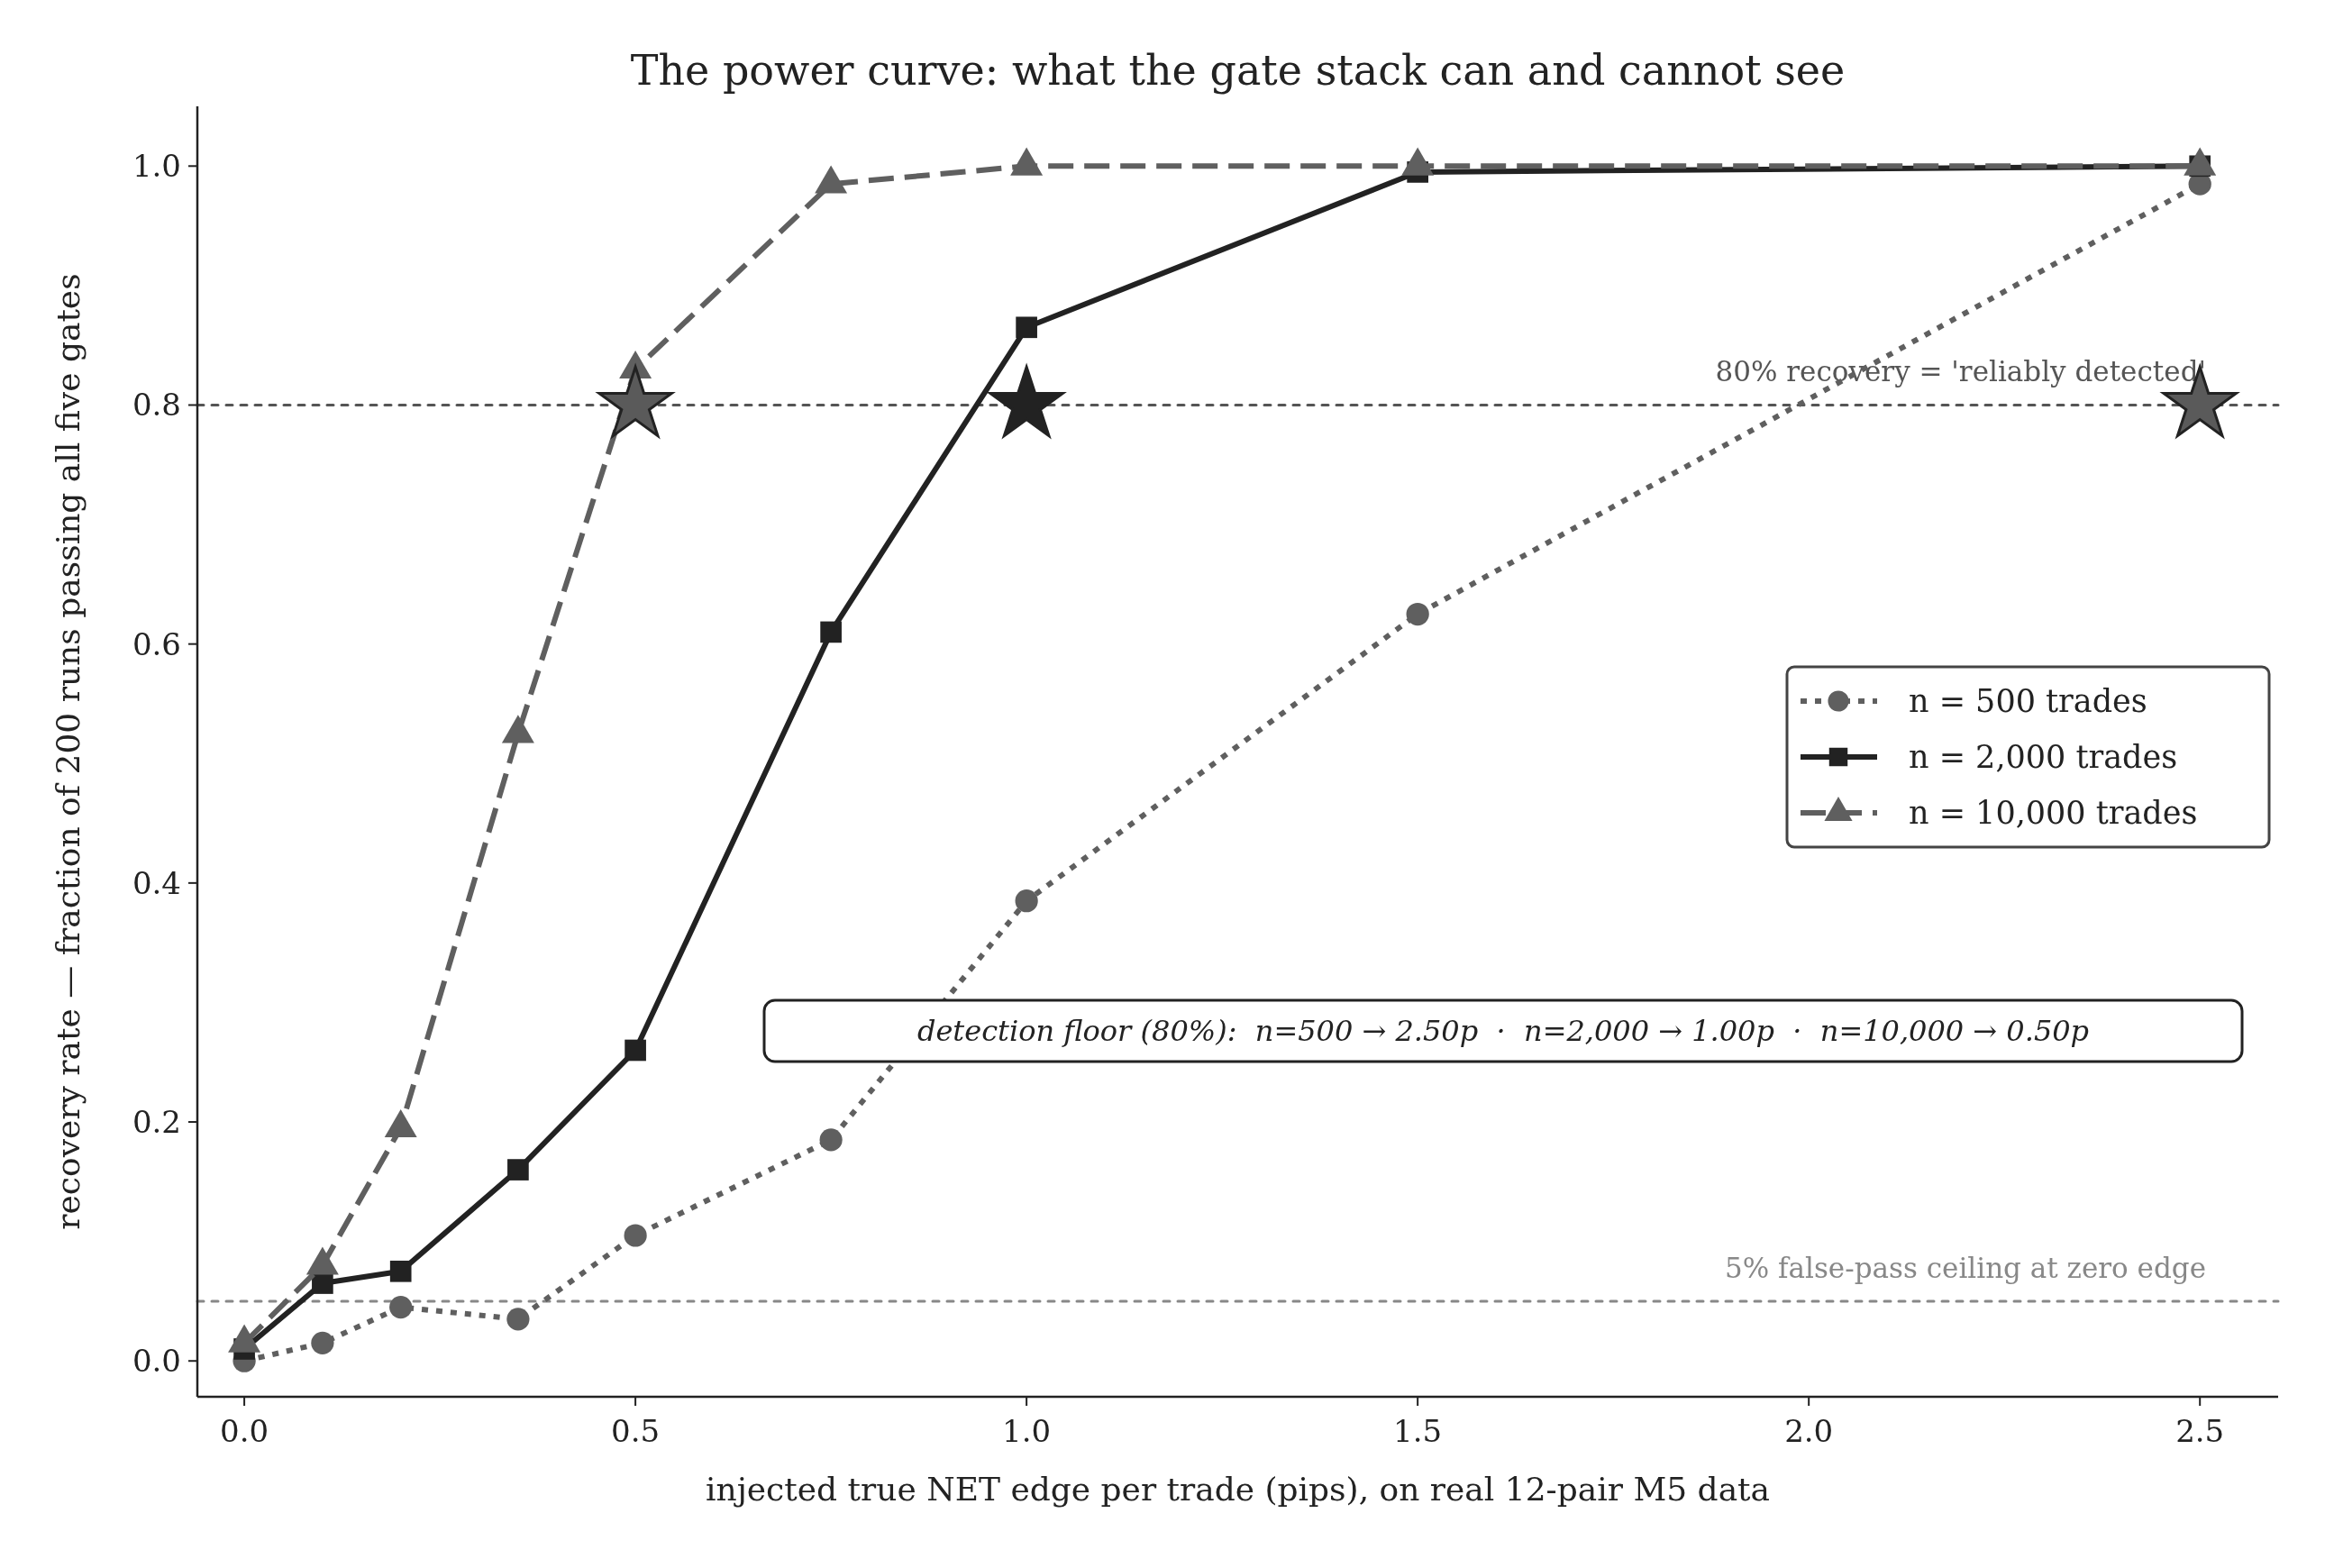  I want to click on x-axis-title: injected true NET edge per trade (pips), on real 12-pair M5 data, so click(1238, 1489).